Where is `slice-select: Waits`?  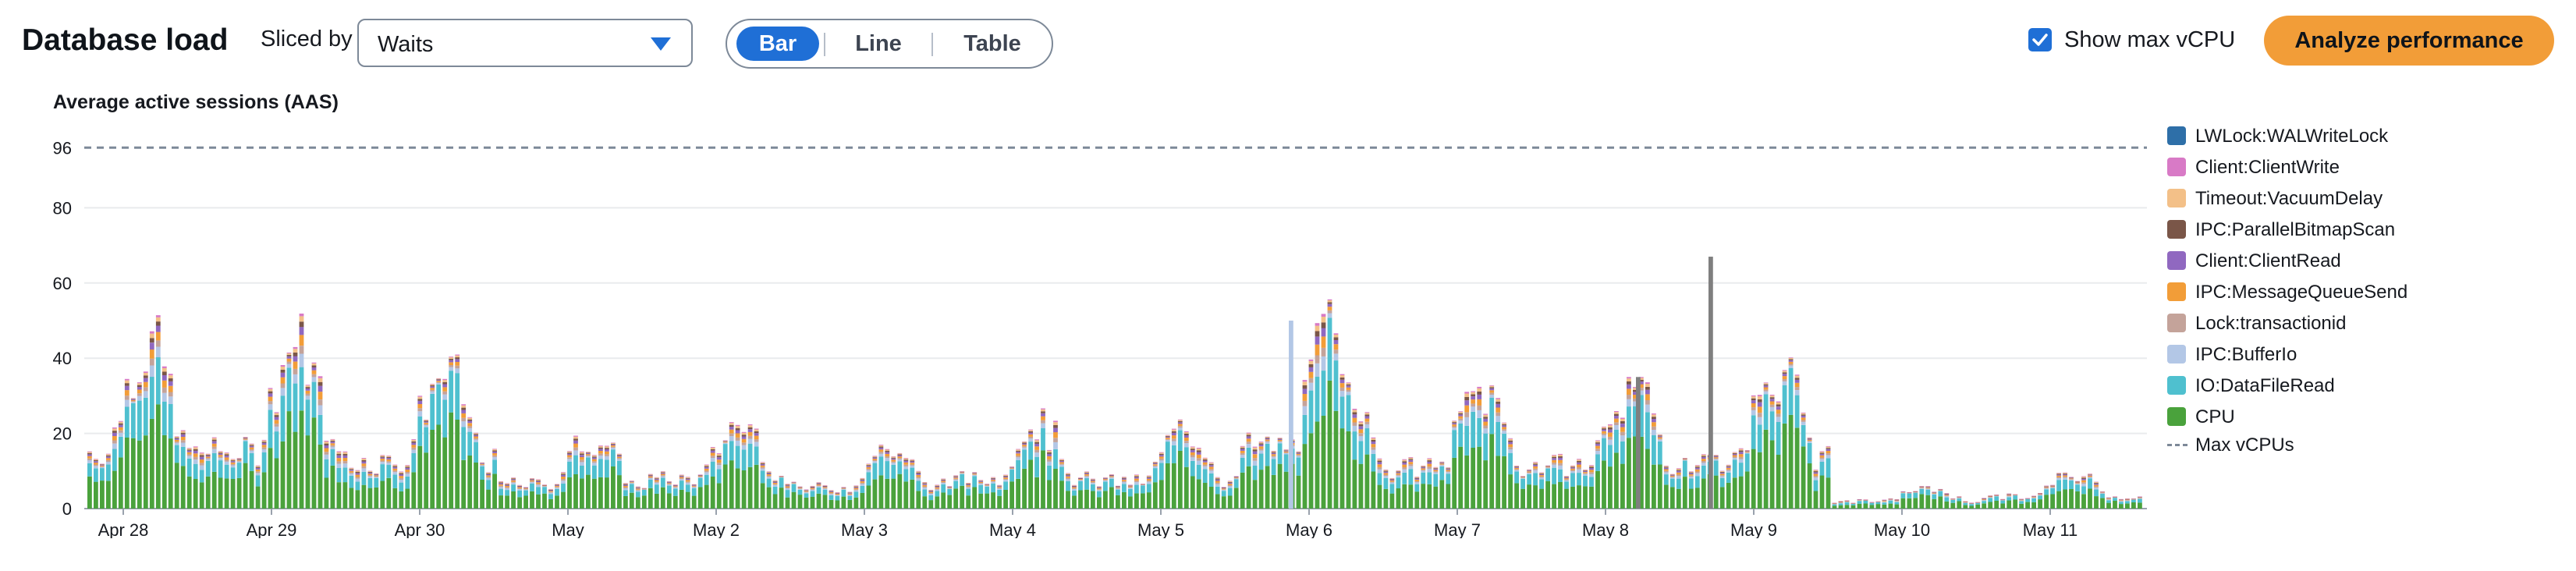 slice-select: Waits is located at coordinates (525, 43).